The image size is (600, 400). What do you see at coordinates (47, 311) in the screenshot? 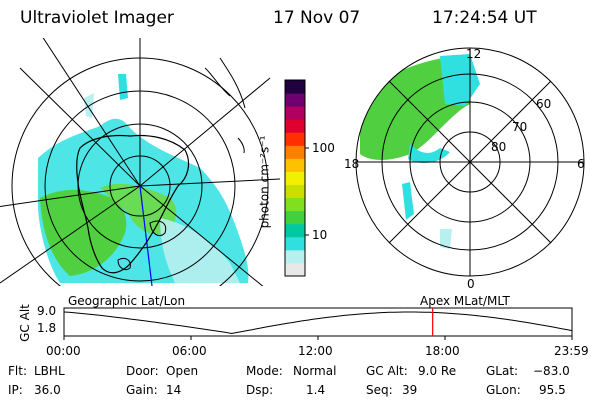
I see `orbit-y-tick-top: 9.0` at bounding box center [47, 311].